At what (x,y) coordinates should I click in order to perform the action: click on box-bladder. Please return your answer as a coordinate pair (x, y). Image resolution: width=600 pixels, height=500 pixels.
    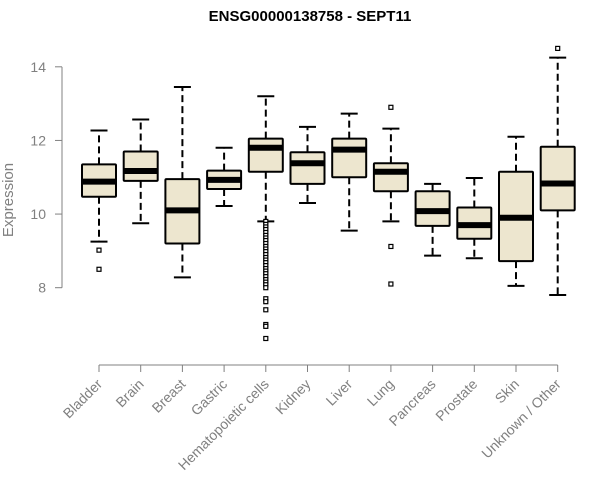
    Looking at the image, I should click on (99, 200).